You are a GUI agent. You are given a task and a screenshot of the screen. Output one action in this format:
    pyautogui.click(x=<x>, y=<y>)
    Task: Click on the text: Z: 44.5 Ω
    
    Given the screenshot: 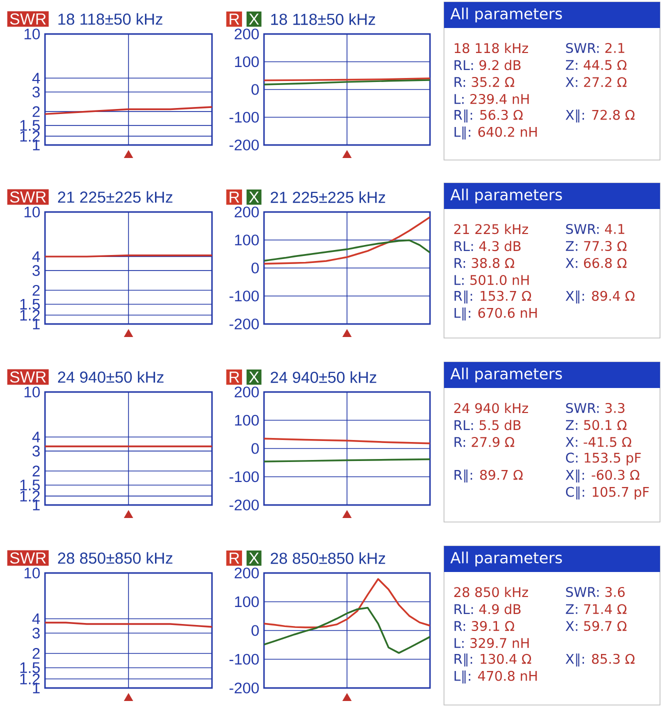 What is the action you would take?
    pyautogui.click(x=596, y=65)
    